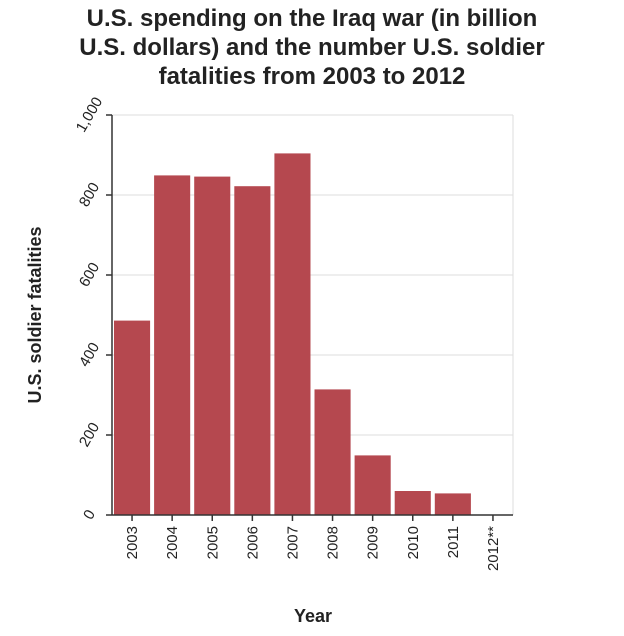 The image size is (624, 636). What do you see at coordinates (453, 542) in the screenshot?
I see `x-tick-label: 2011` at bounding box center [453, 542].